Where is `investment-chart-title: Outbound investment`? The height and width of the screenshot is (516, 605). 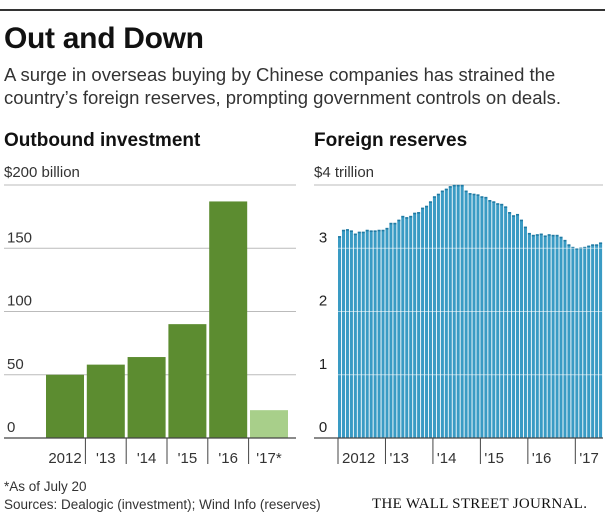
investment-chart-title: Outbound investment is located at coordinates (102, 140).